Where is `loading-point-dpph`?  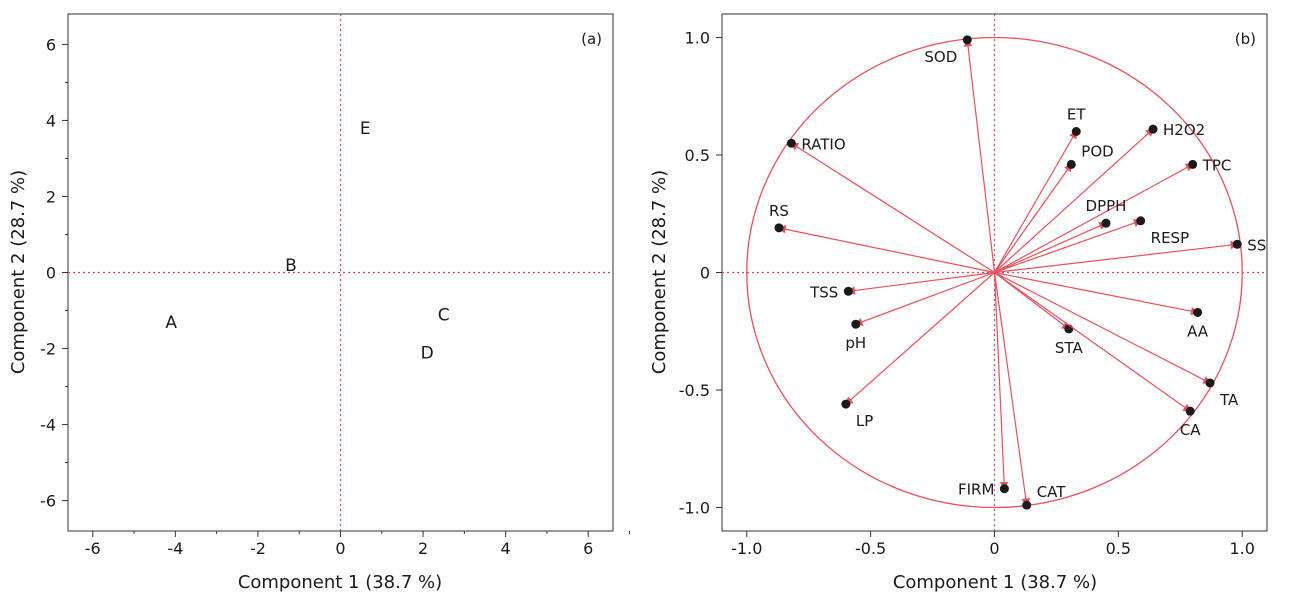
loading-point-dpph is located at coordinates (1106, 223).